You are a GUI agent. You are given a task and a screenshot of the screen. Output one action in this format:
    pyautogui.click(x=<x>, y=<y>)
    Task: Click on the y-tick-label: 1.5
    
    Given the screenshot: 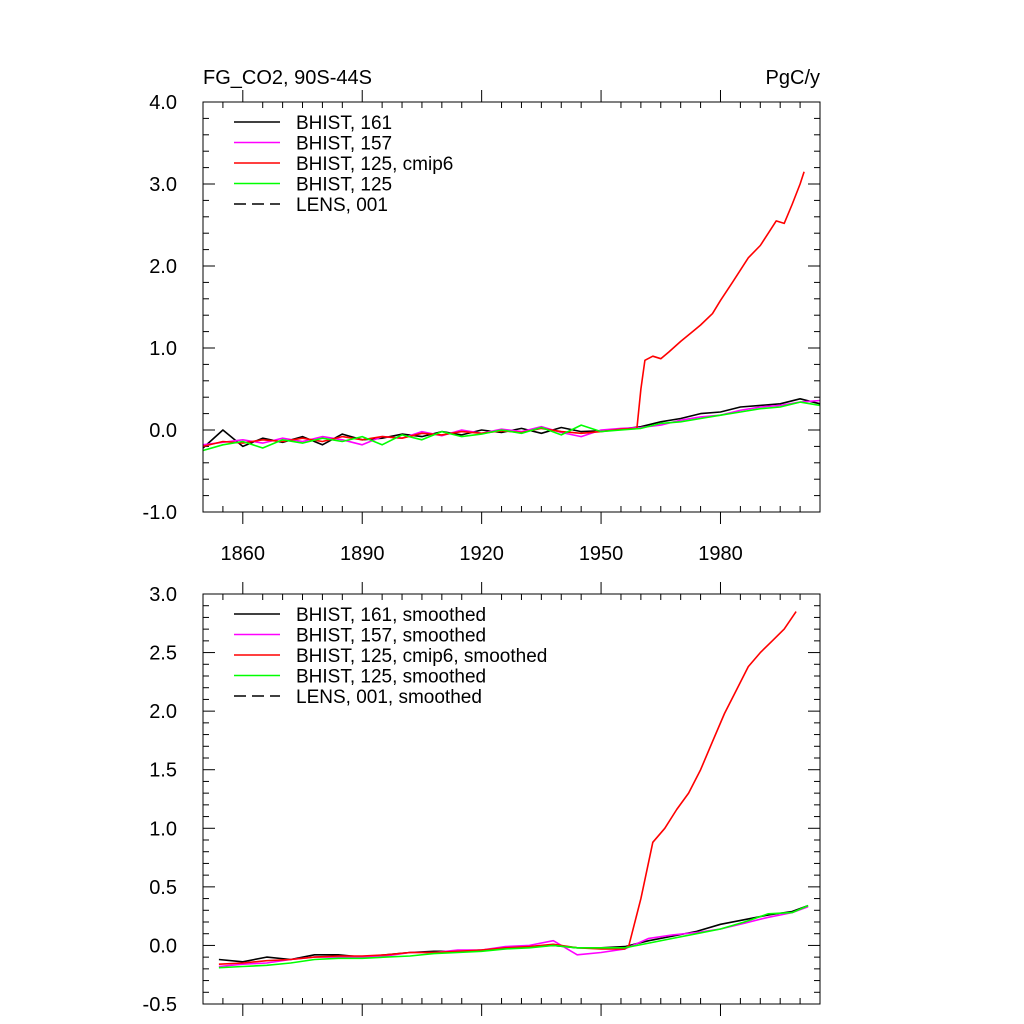 What is the action you would take?
    pyautogui.click(x=163, y=771)
    